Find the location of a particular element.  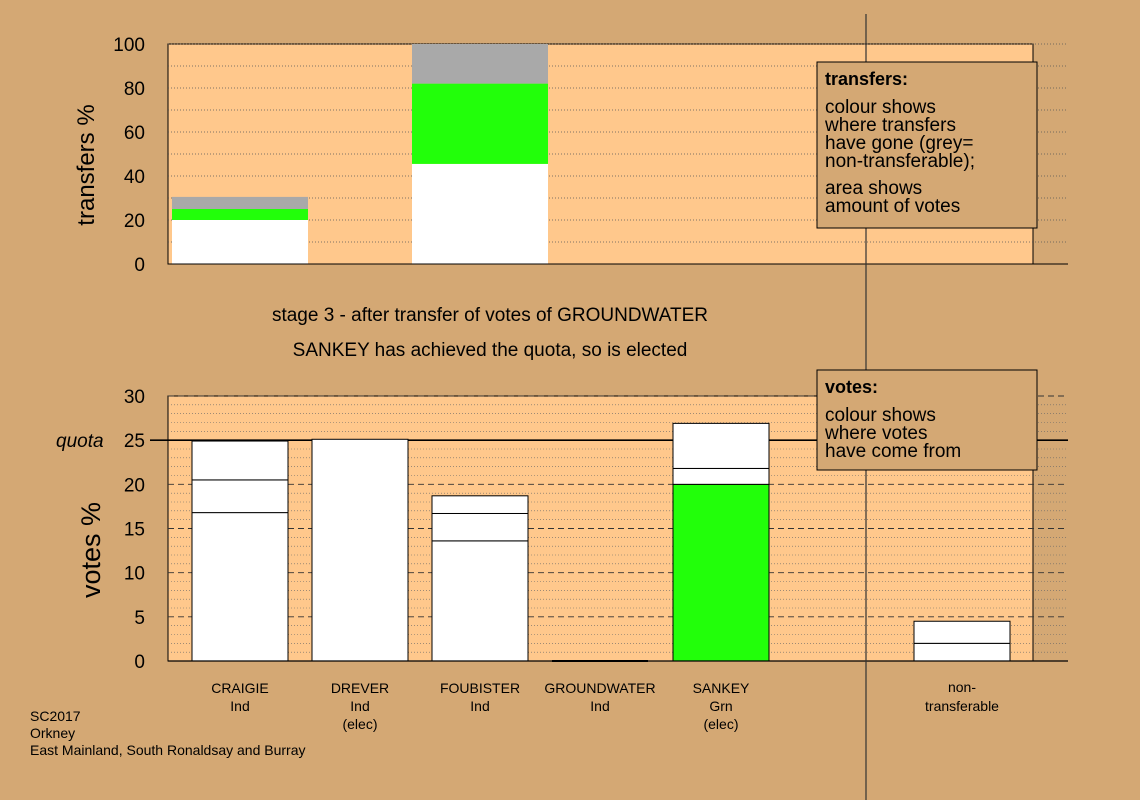

footer-council: Orkney is located at coordinates (53, 733).